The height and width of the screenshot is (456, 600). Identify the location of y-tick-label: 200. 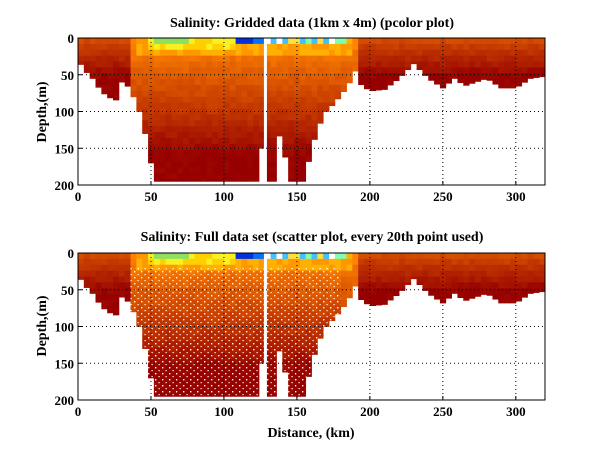
(65, 185).